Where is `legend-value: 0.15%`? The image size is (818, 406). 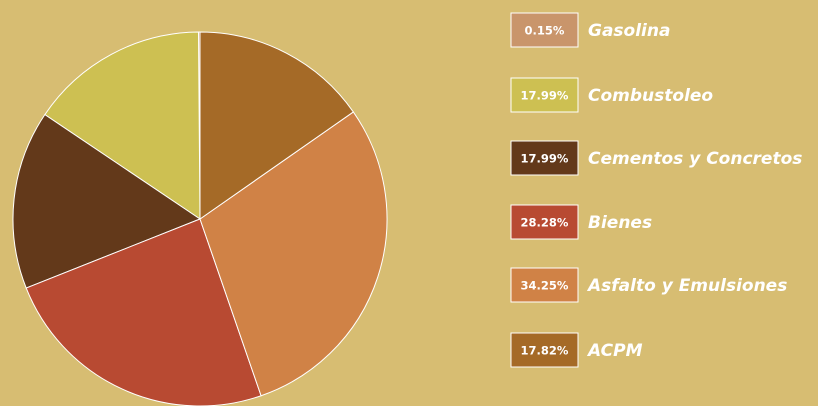
legend-value: 0.15% is located at coordinates (545, 31).